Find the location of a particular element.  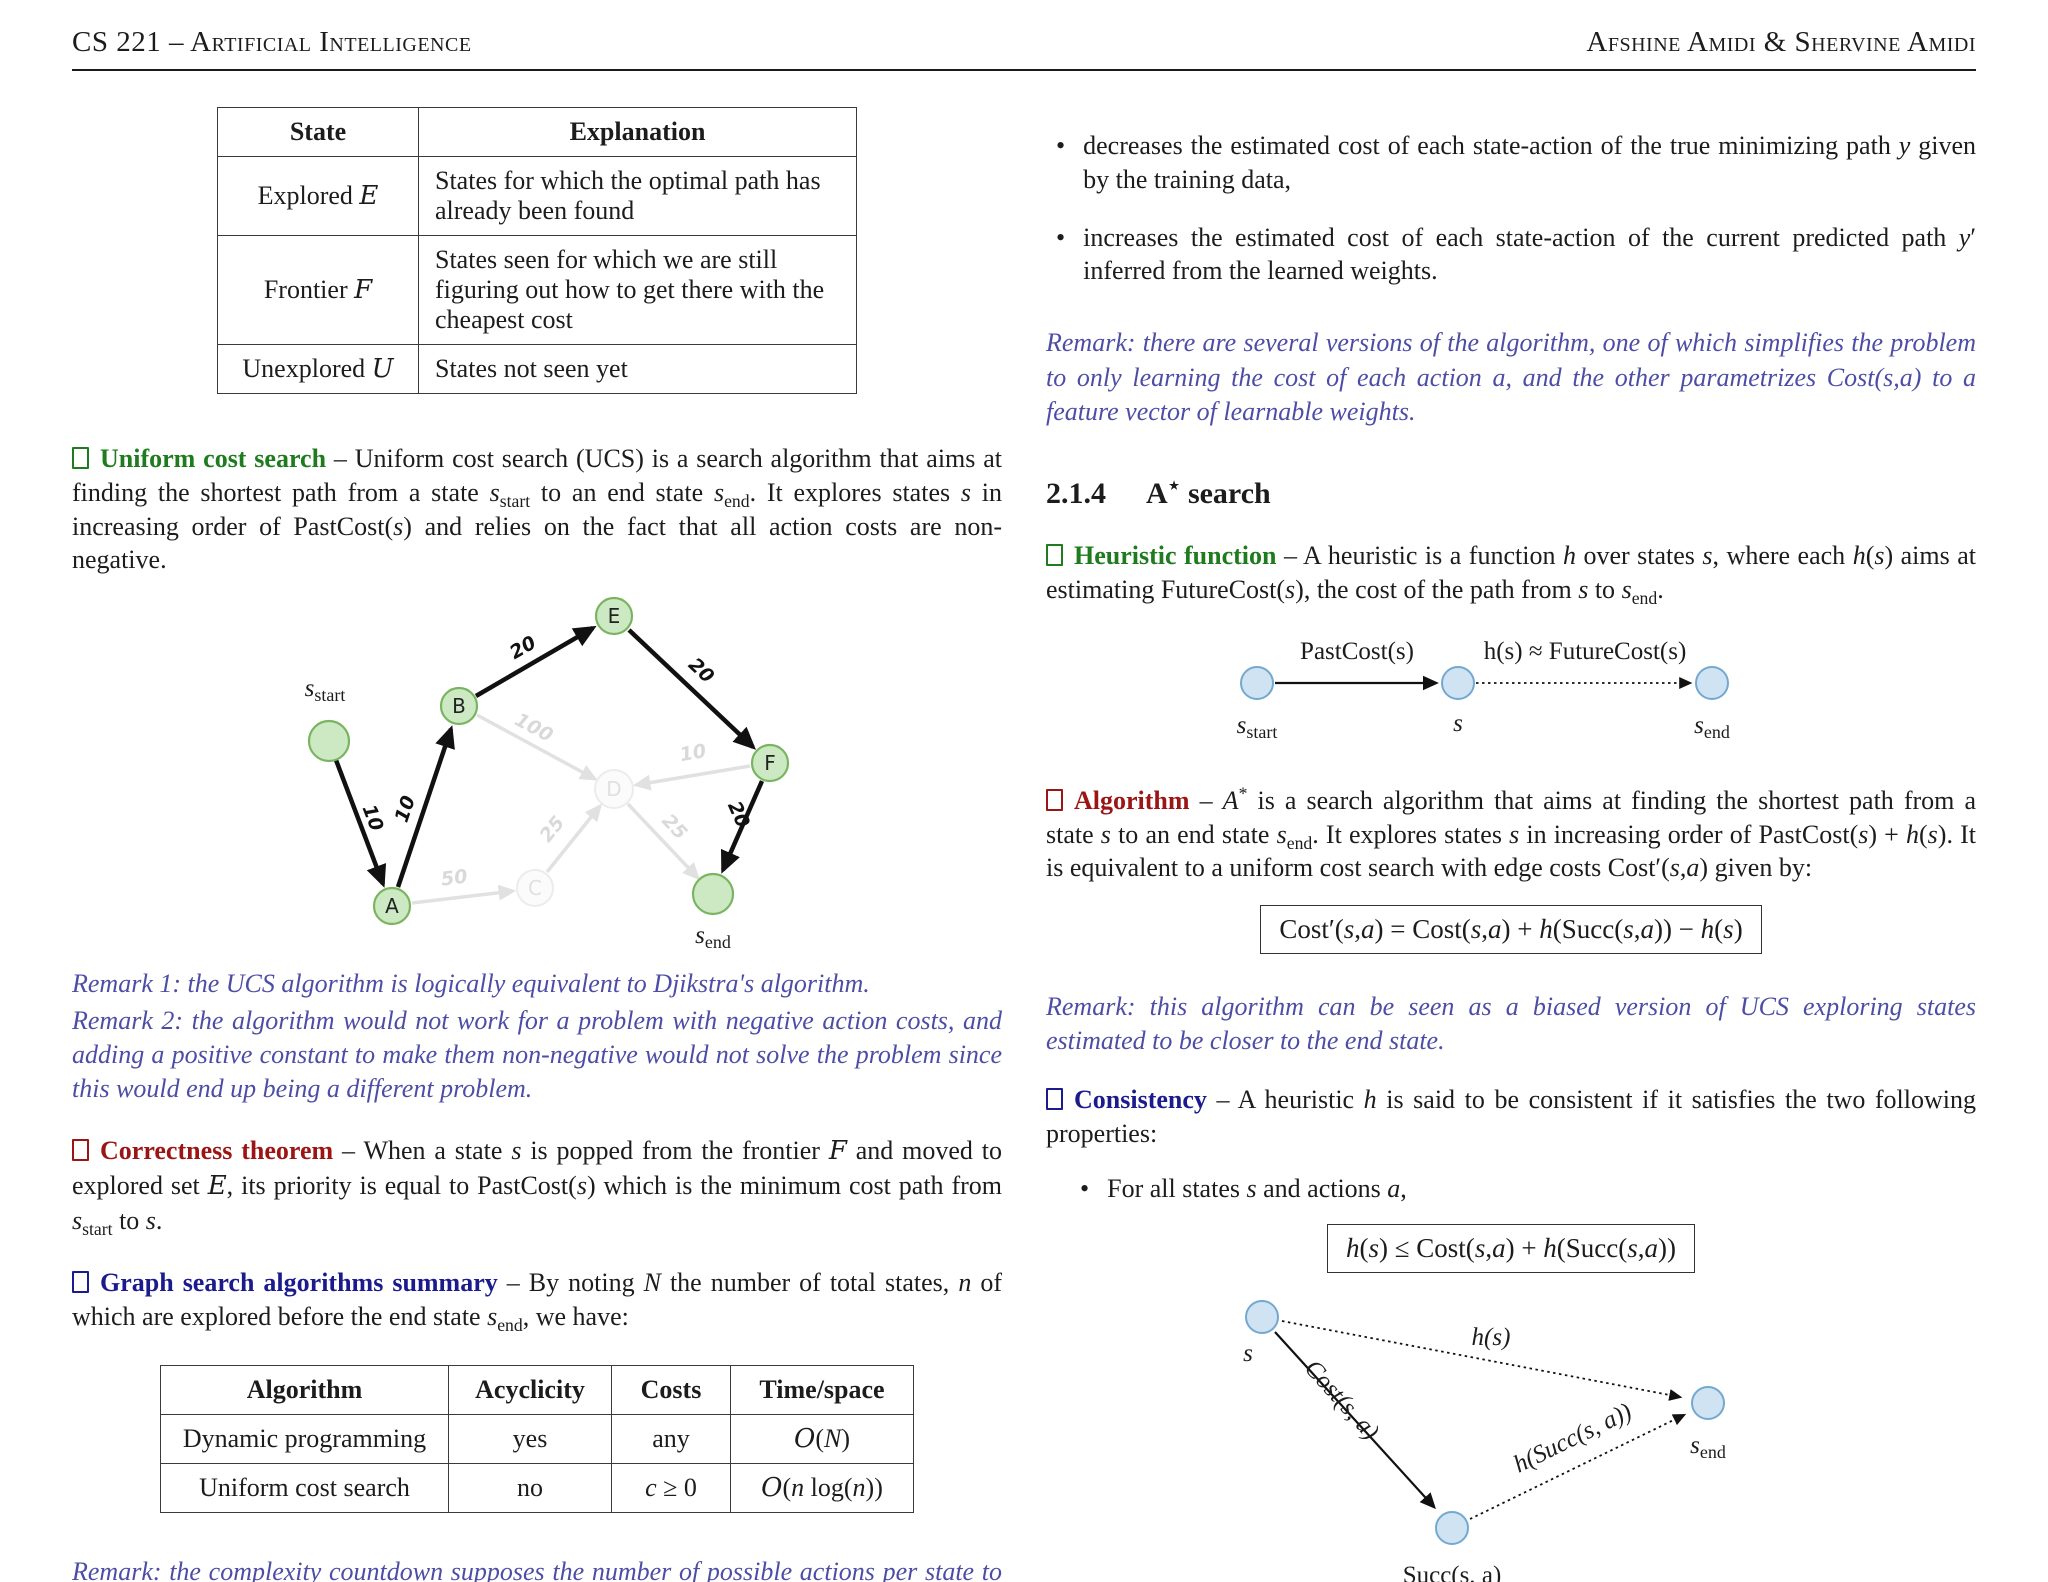

algo-header-acyclicity: Acyclicity is located at coordinates (530, 1390).